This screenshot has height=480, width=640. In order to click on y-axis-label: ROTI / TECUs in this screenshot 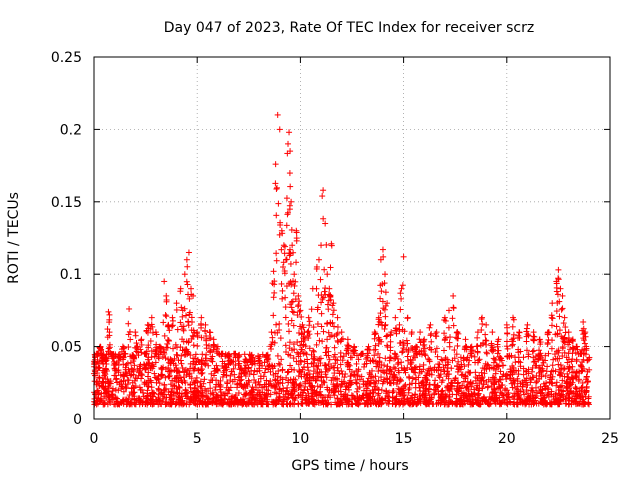, I will do `click(14, 238)`.